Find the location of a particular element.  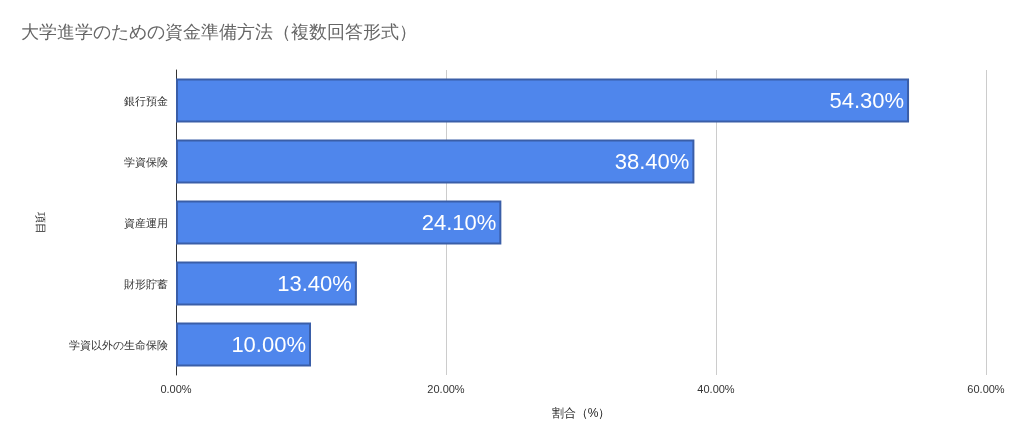

x-tick-label: 60.00% is located at coordinates (986, 388).